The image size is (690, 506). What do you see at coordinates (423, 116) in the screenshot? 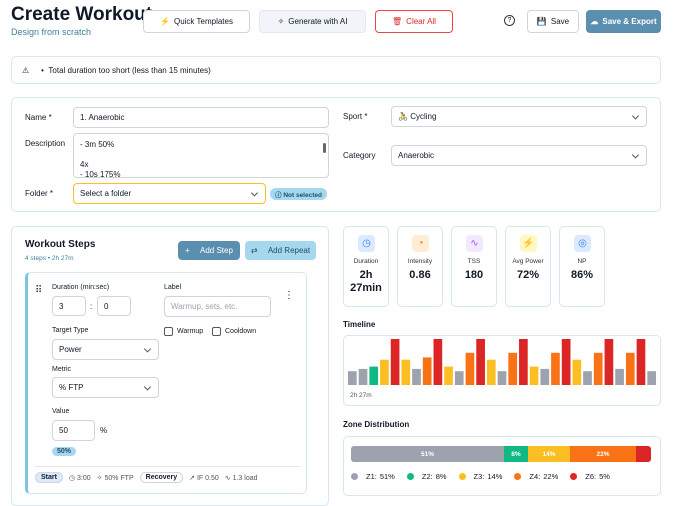
I see `input-value: Cycling` at bounding box center [423, 116].